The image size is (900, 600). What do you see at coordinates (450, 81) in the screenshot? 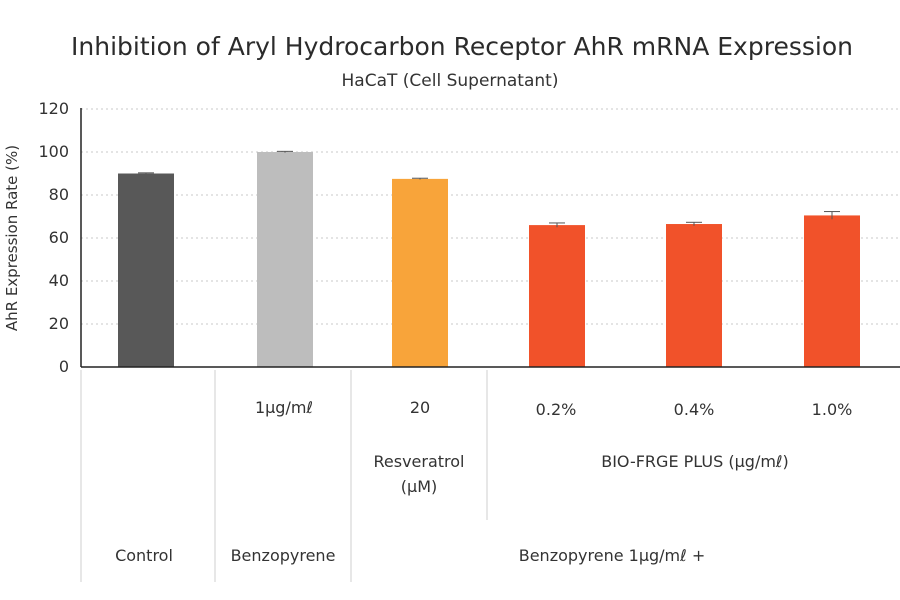
I see `chart-subtitle: HaCaT (Cell Supernatant)` at bounding box center [450, 81].